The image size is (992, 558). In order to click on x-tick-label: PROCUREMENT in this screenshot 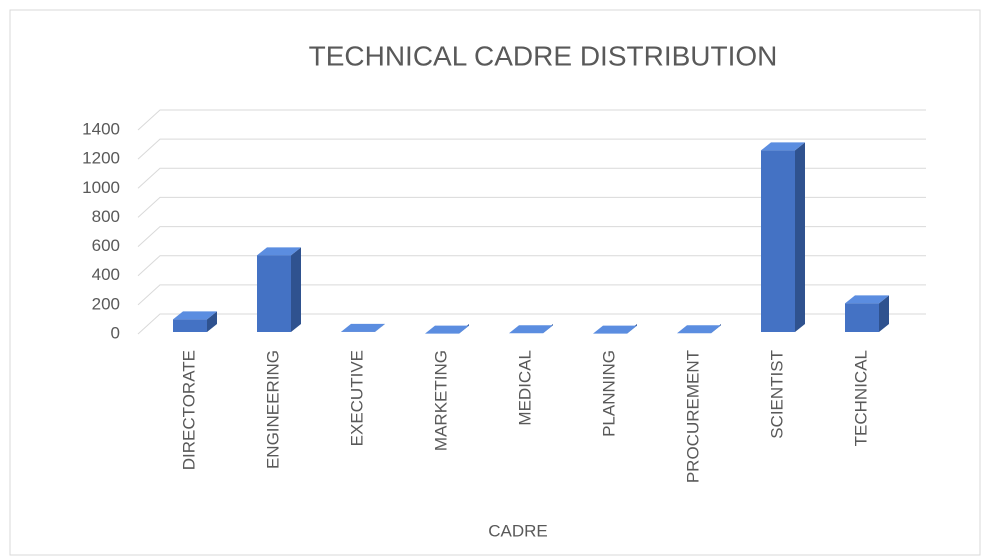, I will do `click(692, 416)`.